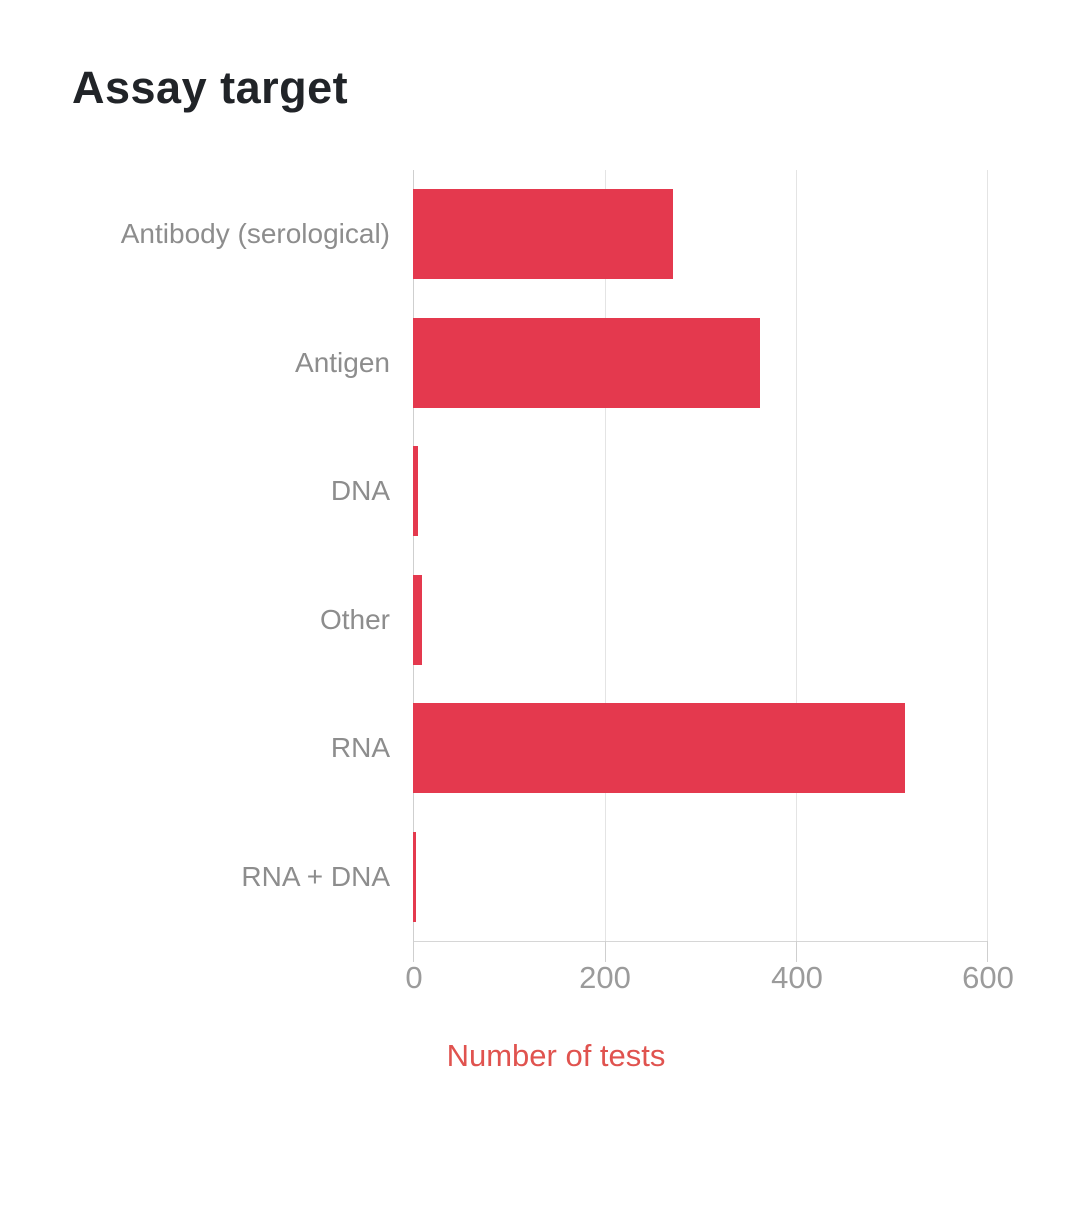 The width and height of the screenshot is (1080, 1229). Describe the element at coordinates (414, 977) in the screenshot. I see `x-axis-tick-label: 0` at that location.